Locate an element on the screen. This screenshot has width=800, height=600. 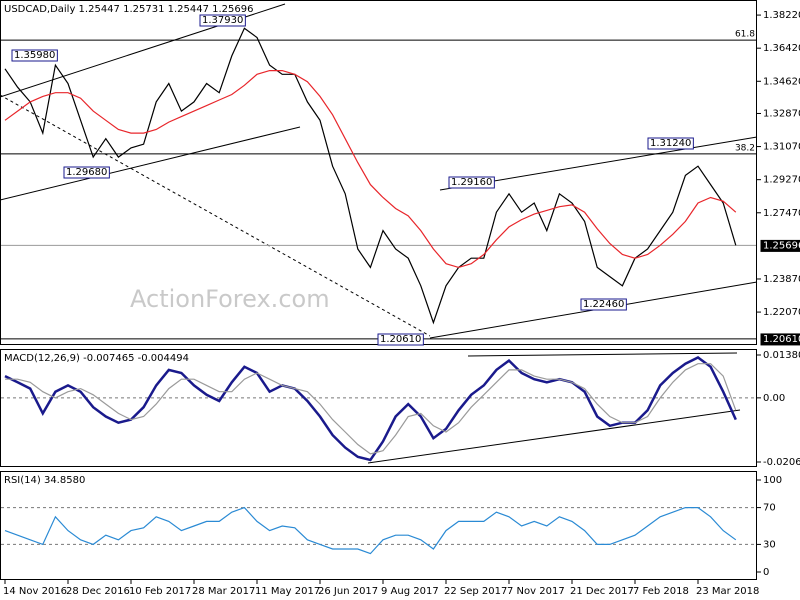
price-annotation: 1.29680 is located at coordinates (86, 172).